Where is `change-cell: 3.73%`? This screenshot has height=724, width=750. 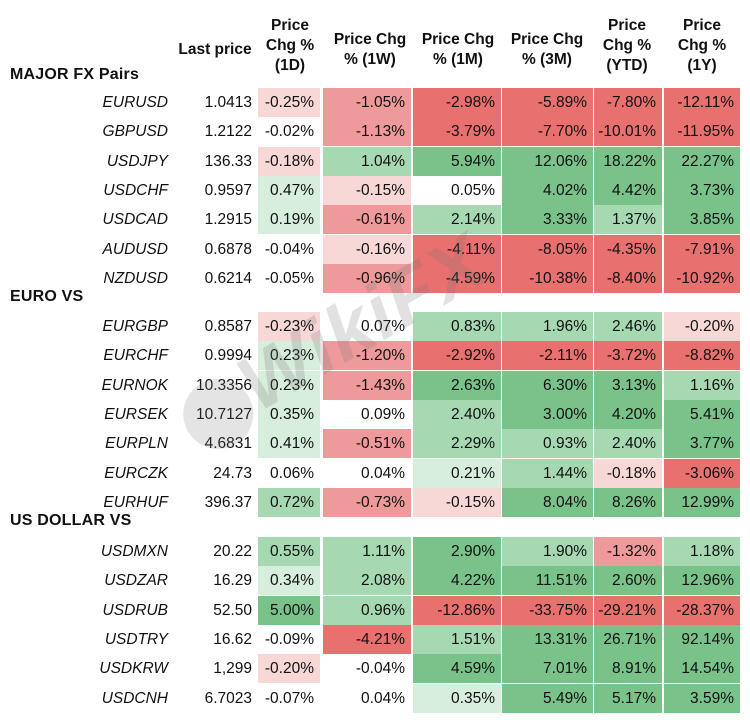
change-cell: 3.73% is located at coordinates (702, 190).